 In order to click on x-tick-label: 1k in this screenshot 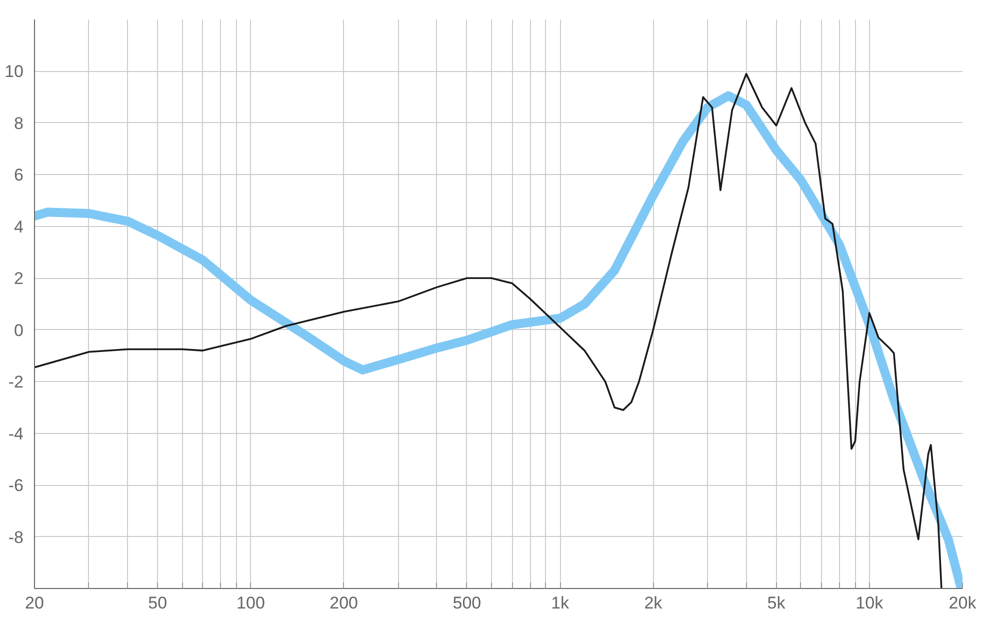, I will do `click(560, 603)`.